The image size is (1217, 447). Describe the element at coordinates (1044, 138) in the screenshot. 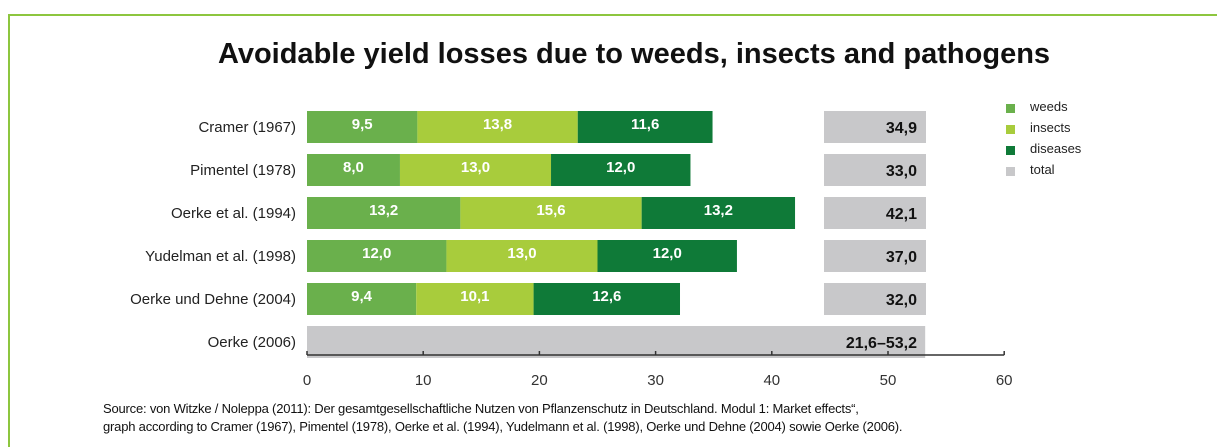

I see `legend: weeds insects diseases total` at that location.